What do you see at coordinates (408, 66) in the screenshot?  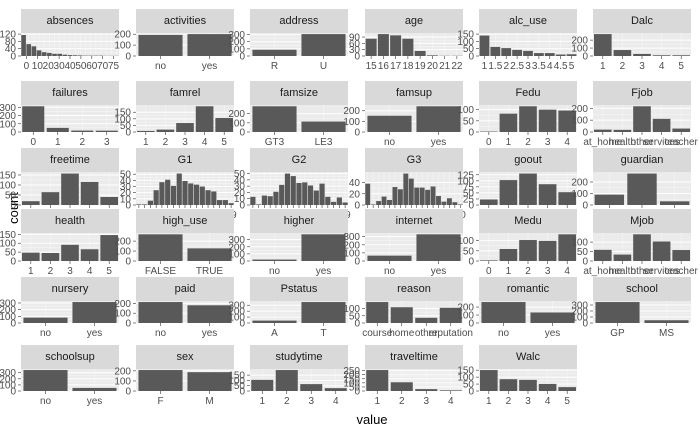 I see `x-tick-label: 18` at bounding box center [408, 66].